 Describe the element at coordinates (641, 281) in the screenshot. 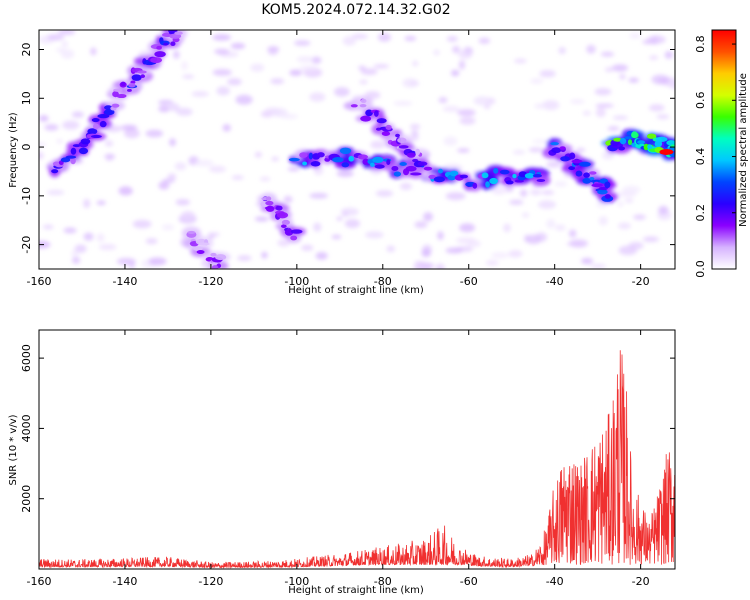

I see `heatmap-x-tick-label: -20` at that location.